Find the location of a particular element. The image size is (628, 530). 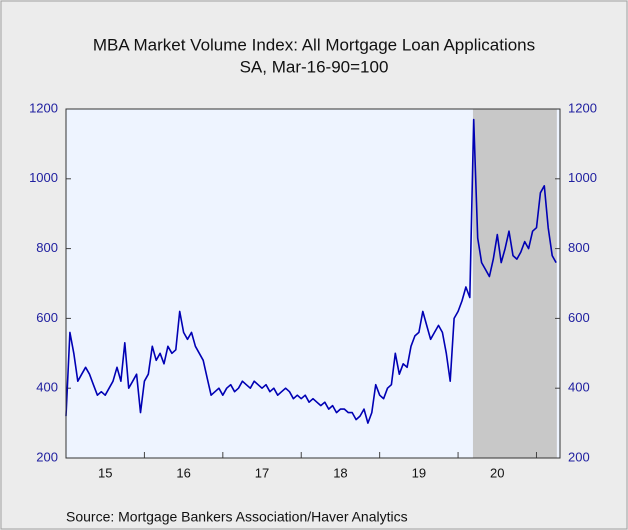

y2-tick-label: 1000 is located at coordinates (582, 177).